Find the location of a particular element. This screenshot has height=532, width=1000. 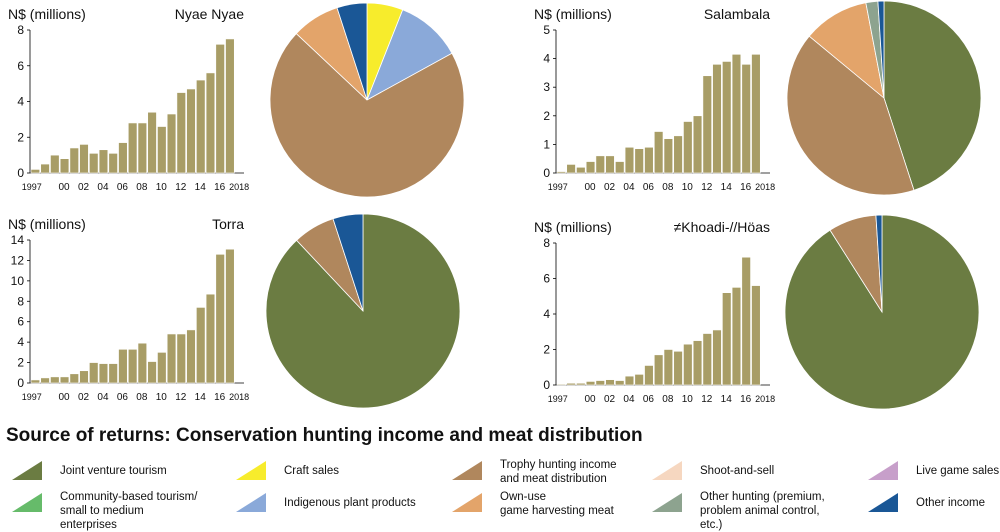

legend-item-live-game-sales: Live game sales is located at coordinates (932, 478).